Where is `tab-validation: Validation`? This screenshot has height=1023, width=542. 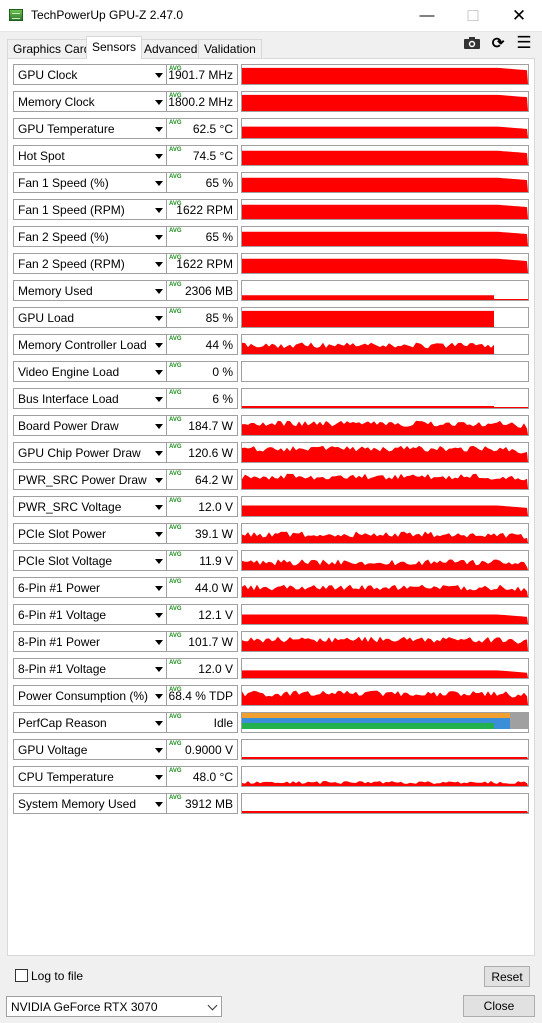
tab-validation: Validation is located at coordinates (230, 49).